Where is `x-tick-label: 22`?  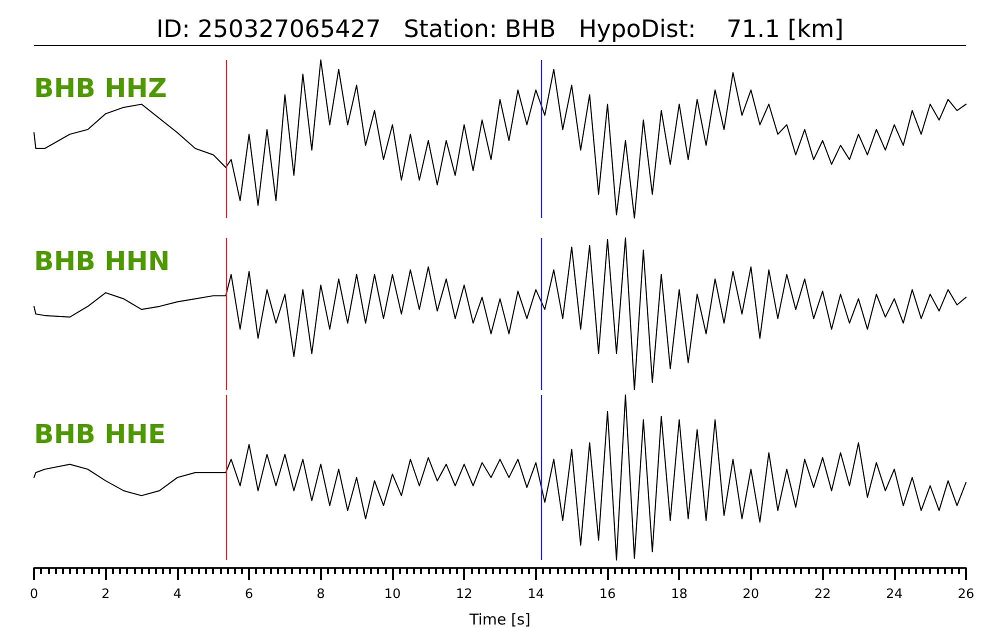 x-tick-label: 22 is located at coordinates (822, 594).